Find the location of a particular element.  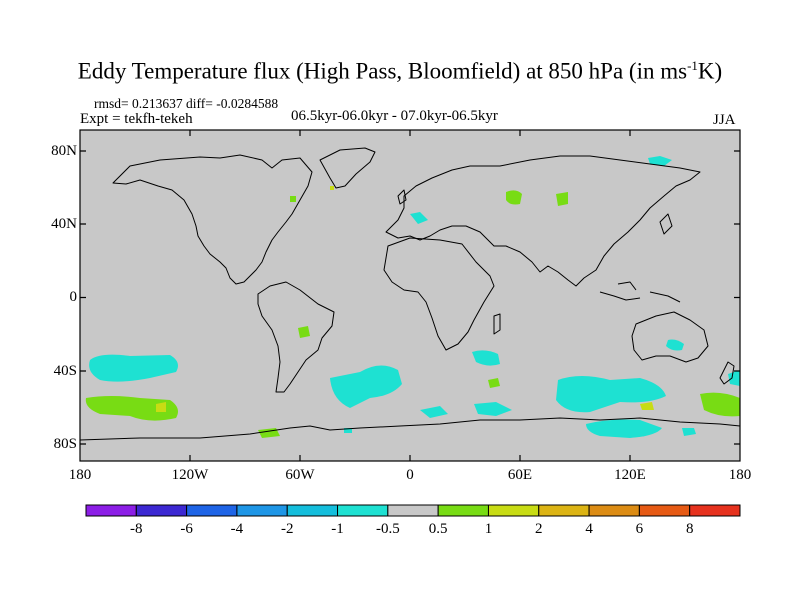

colorbar-label: 1 is located at coordinates (488, 529).